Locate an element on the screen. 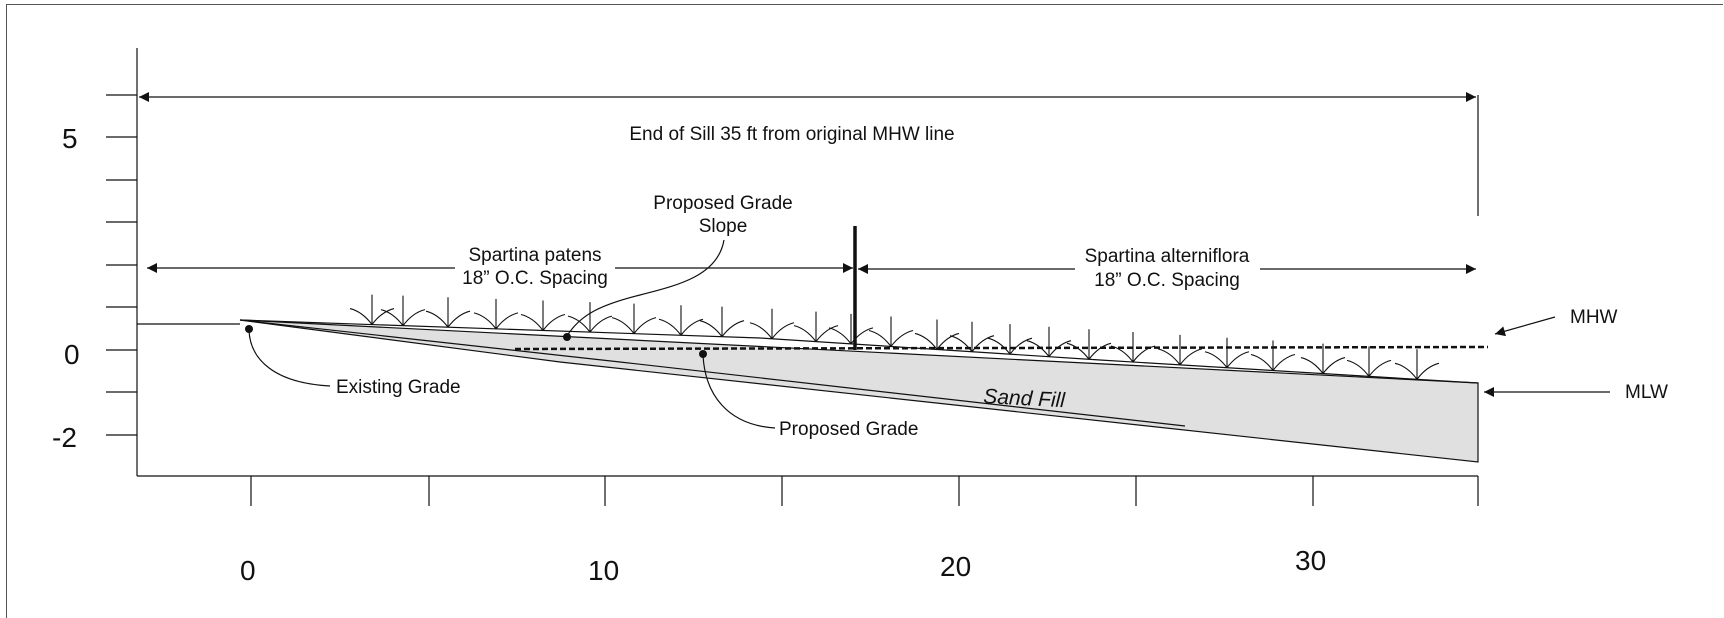 This screenshot has width=1724, height=618. existing-grade-leader is located at coordinates (289, 358).